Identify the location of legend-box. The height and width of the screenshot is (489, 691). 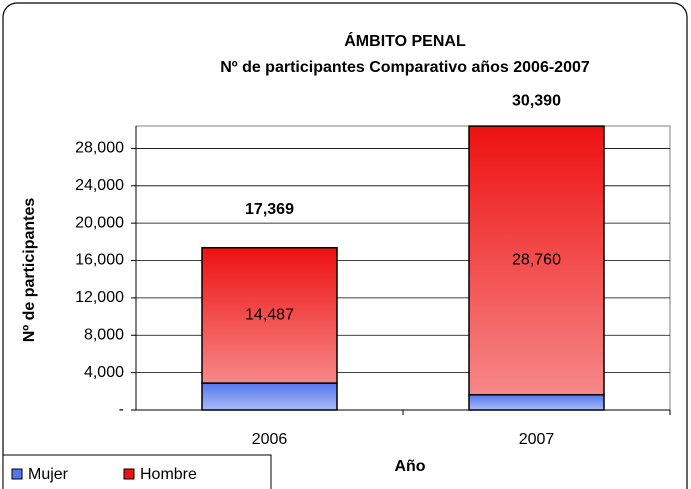
(137, 471).